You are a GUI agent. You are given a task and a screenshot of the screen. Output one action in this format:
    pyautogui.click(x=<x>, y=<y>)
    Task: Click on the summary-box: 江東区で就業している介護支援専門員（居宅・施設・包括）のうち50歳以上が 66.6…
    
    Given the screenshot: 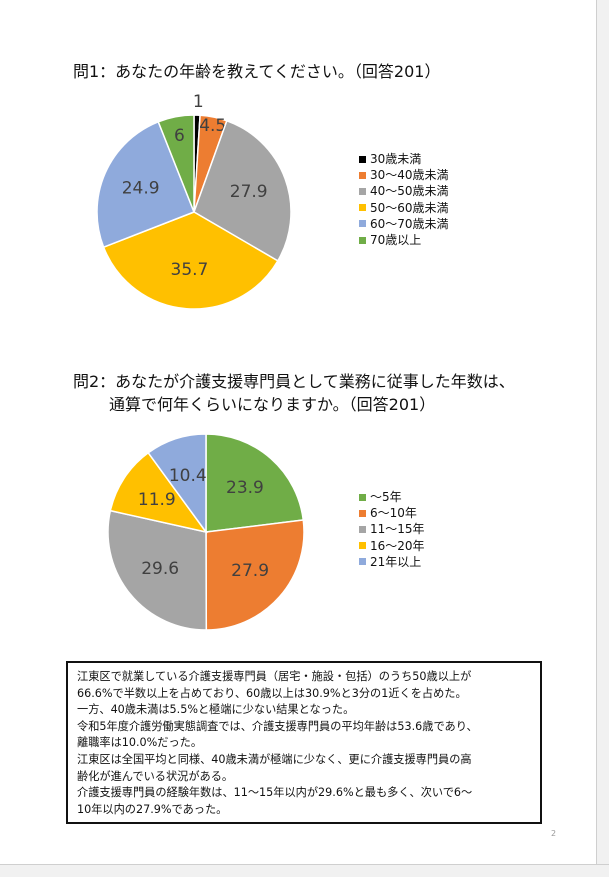 What is the action you would take?
    pyautogui.click(x=304, y=742)
    